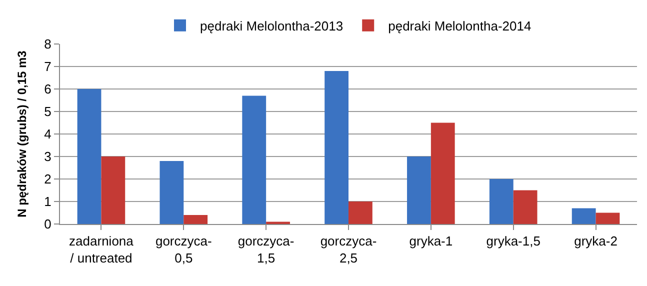 This screenshot has width=647, height=286. What do you see at coordinates (48, 44) in the screenshot?
I see `y-tick-label: 8` at bounding box center [48, 44].